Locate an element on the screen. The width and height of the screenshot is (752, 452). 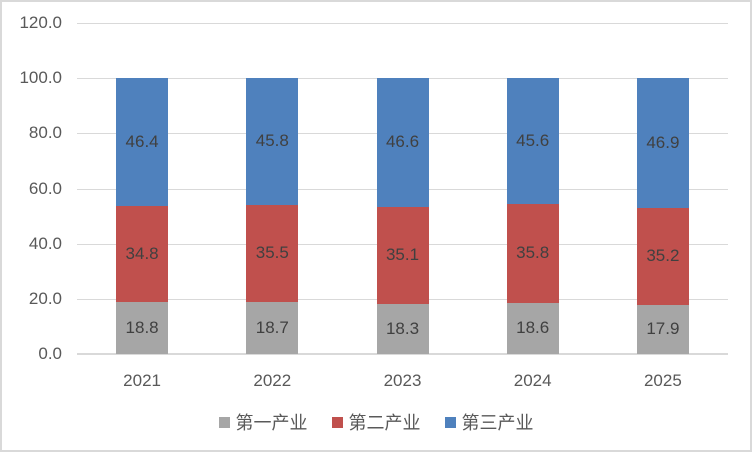
bar-value-label: 46.4 is located at coordinates (142, 142).